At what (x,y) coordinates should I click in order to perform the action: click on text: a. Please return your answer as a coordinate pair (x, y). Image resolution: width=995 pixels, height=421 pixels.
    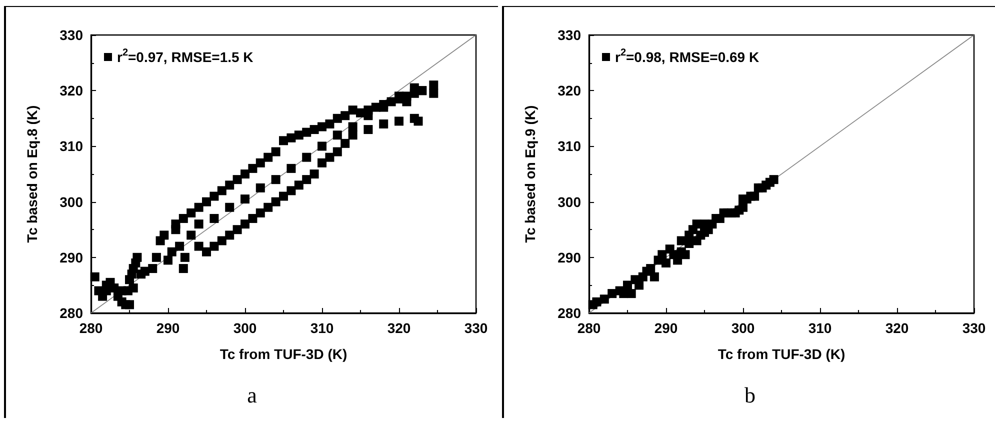
    Looking at the image, I should click on (252, 395).